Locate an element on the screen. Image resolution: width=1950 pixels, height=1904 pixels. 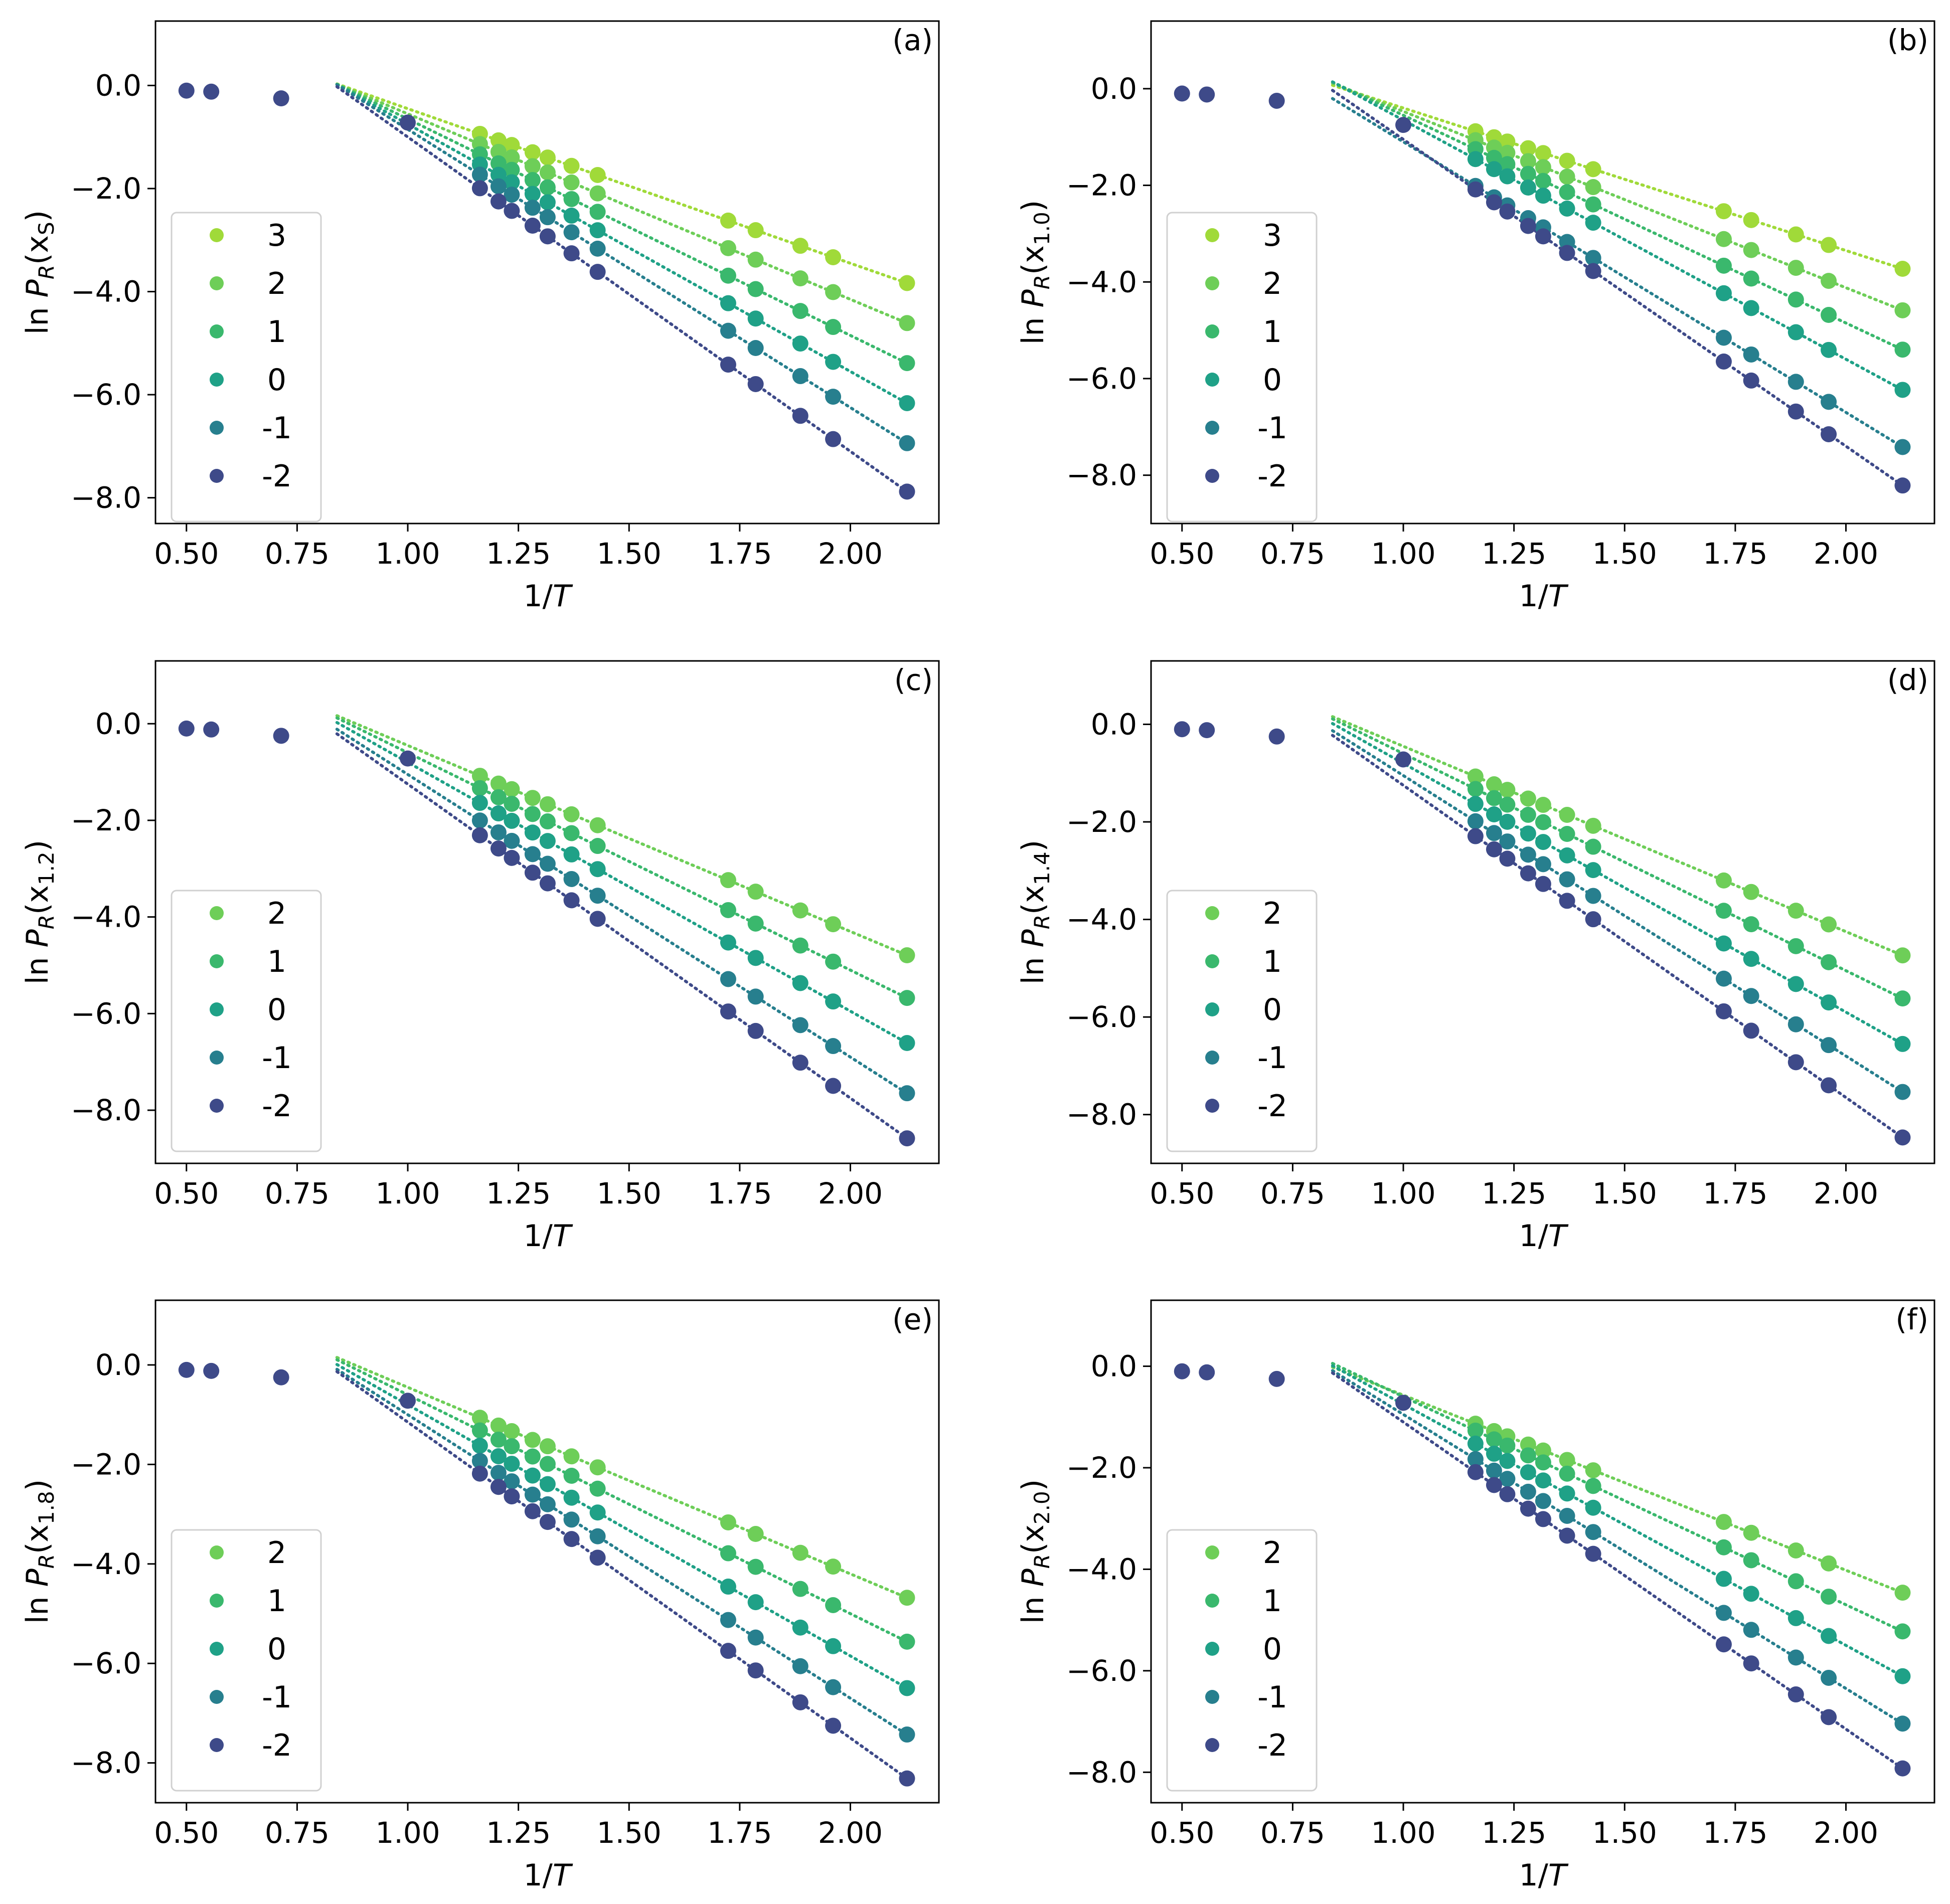
legend-box is located at coordinates (246, 1660).